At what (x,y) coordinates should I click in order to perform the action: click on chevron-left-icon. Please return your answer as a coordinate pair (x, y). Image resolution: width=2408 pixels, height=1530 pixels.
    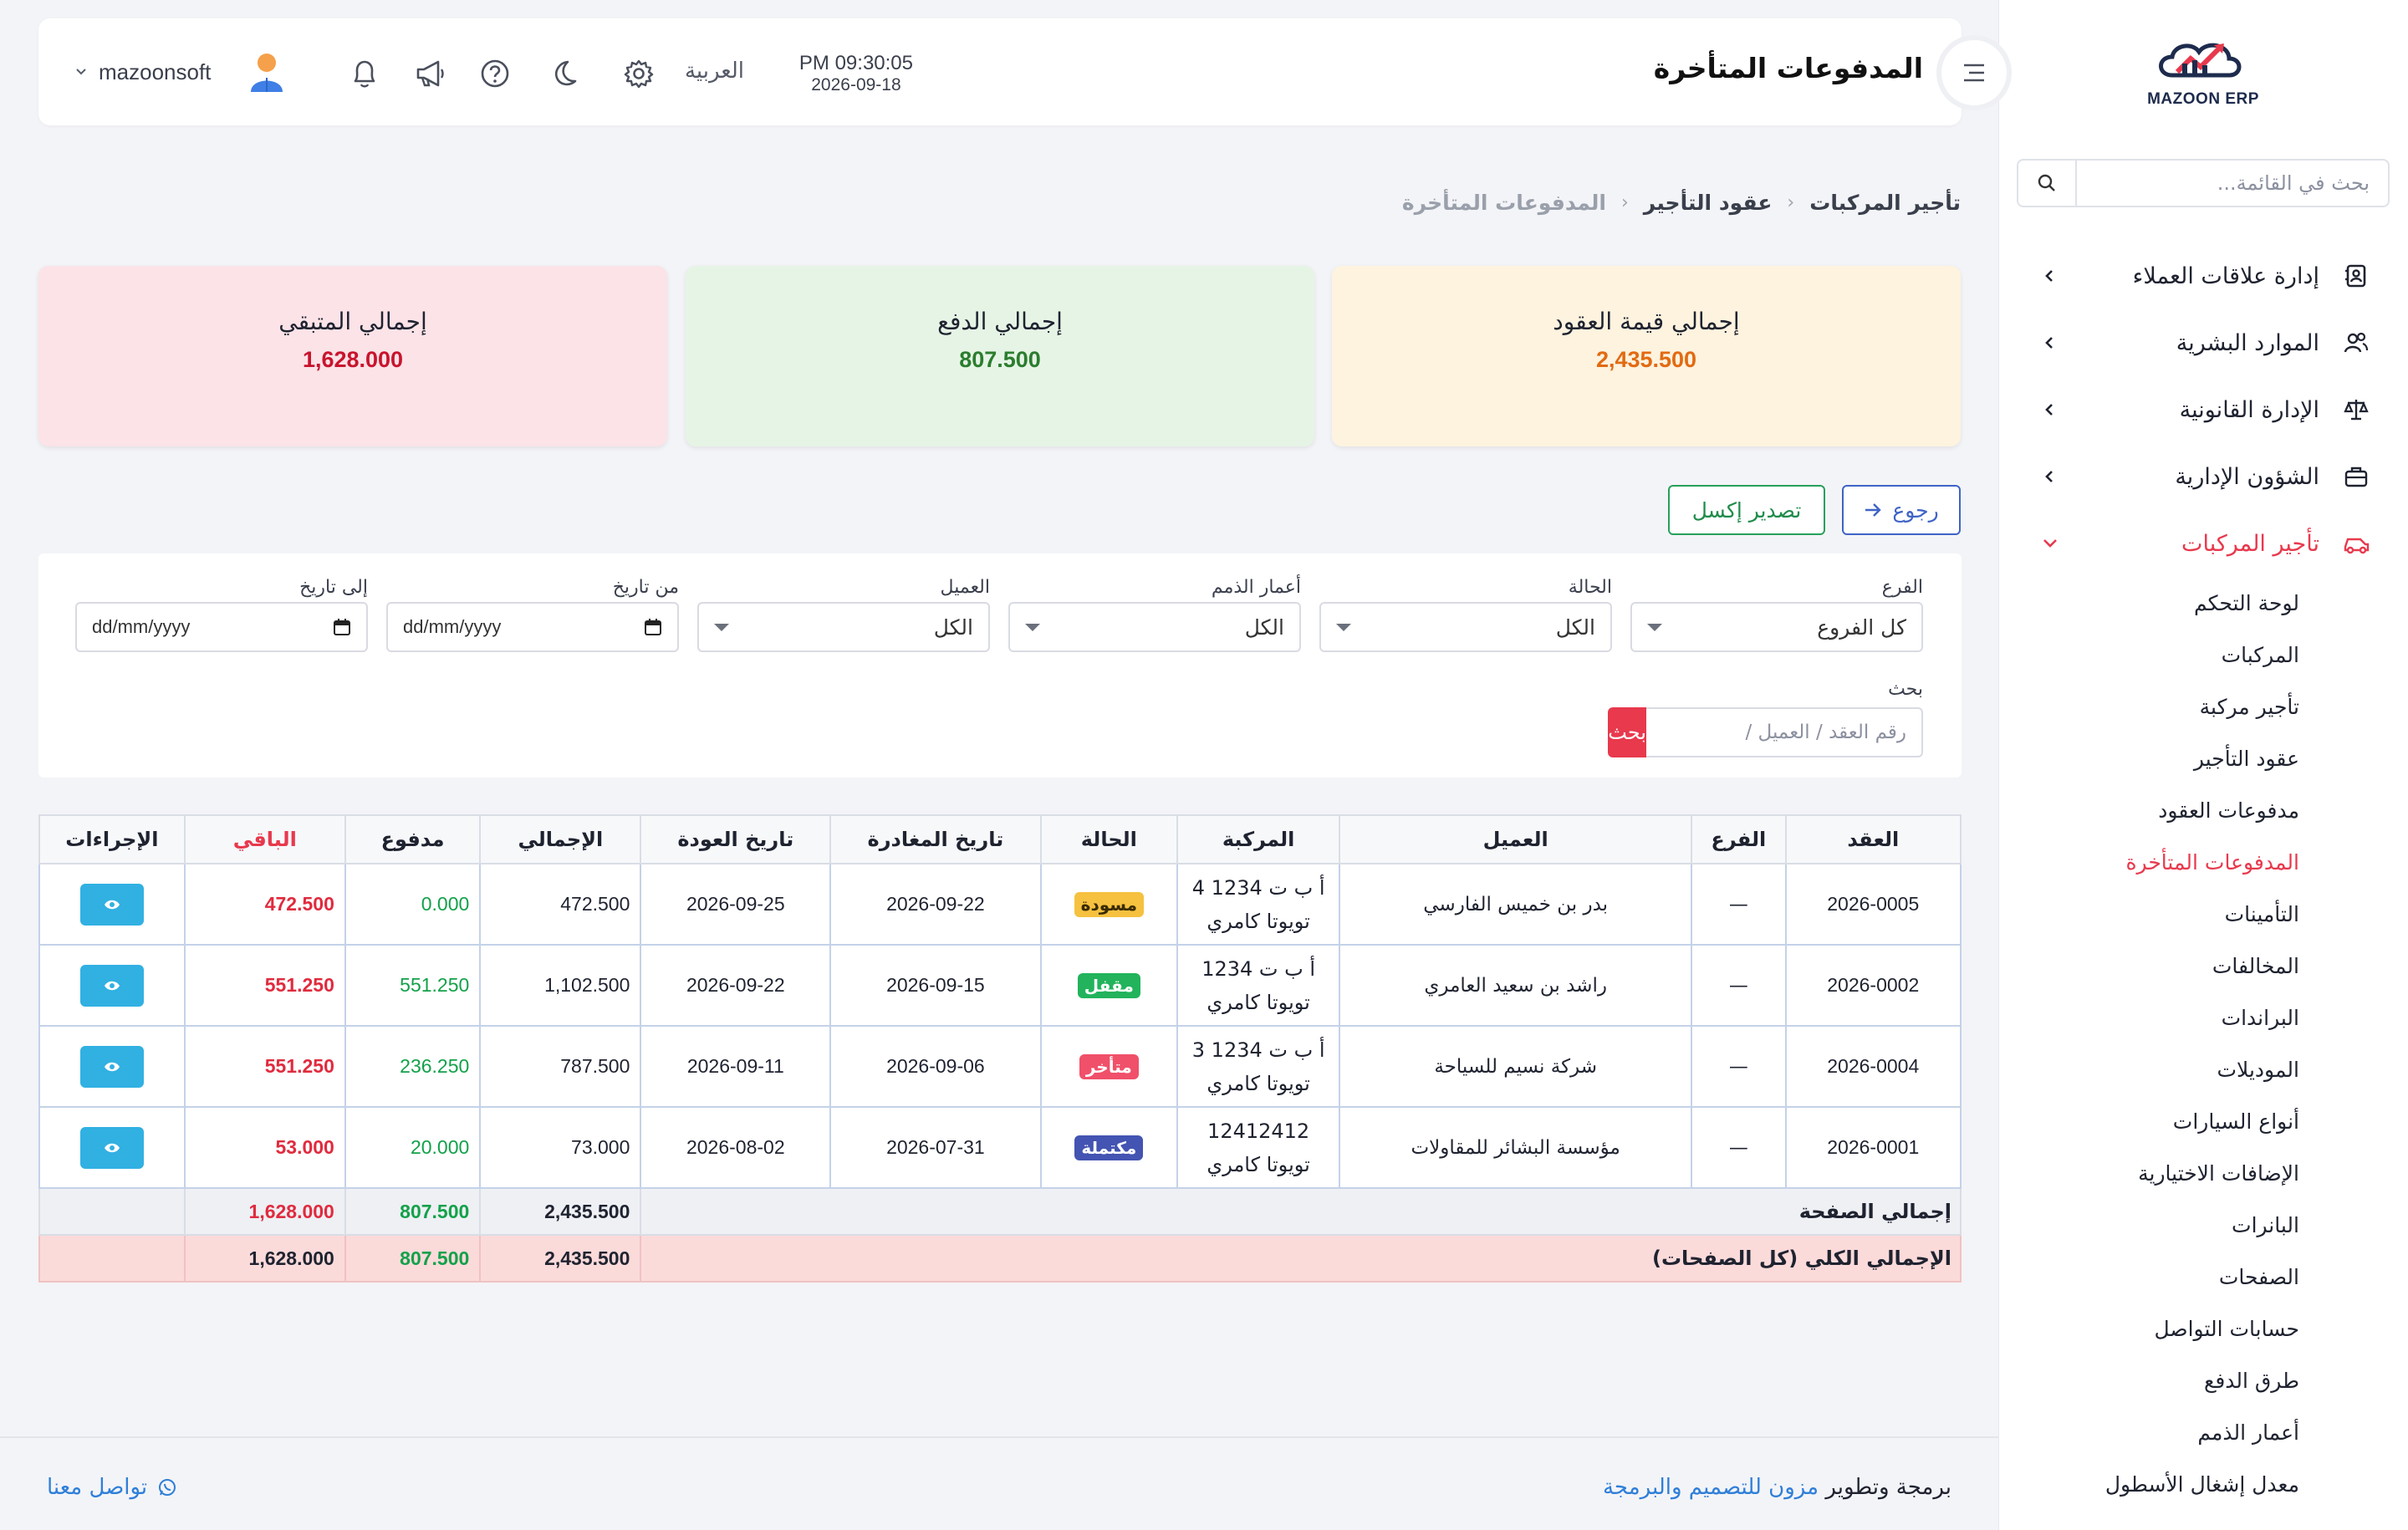
    Looking at the image, I should click on (2050, 343).